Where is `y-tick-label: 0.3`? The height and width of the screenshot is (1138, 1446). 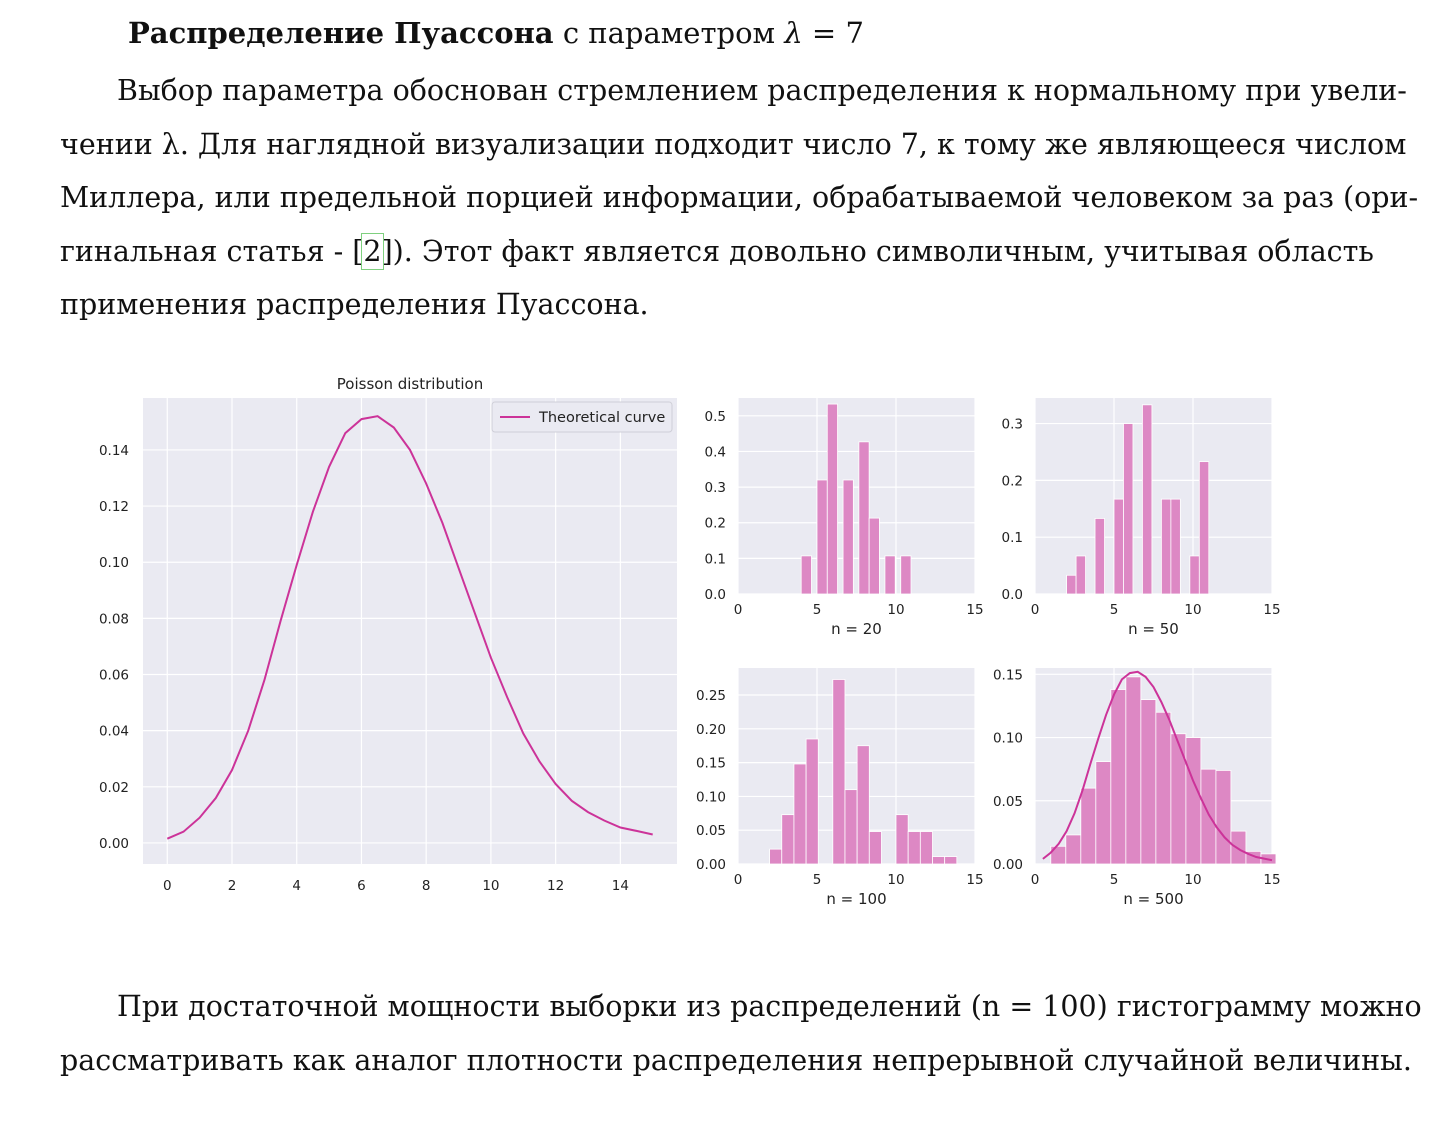
y-tick-label: 0.3 is located at coordinates (715, 488).